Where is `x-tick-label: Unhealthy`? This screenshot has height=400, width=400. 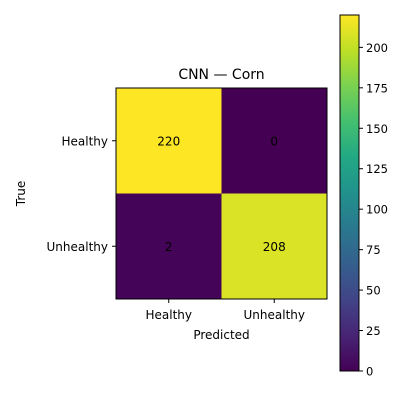
x-tick-label: Unhealthy is located at coordinates (274, 315).